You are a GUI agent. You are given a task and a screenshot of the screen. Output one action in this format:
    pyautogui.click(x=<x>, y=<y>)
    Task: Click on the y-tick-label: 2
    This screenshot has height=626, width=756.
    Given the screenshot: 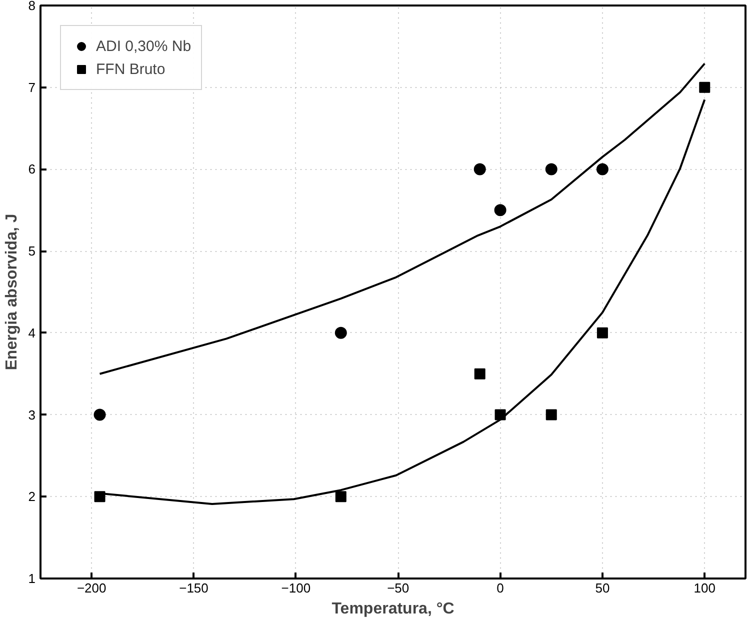 What is the action you would take?
    pyautogui.click(x=32, y=496)
    